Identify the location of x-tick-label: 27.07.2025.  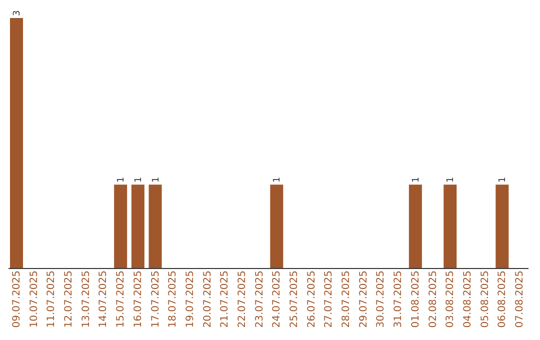
(329, 299).